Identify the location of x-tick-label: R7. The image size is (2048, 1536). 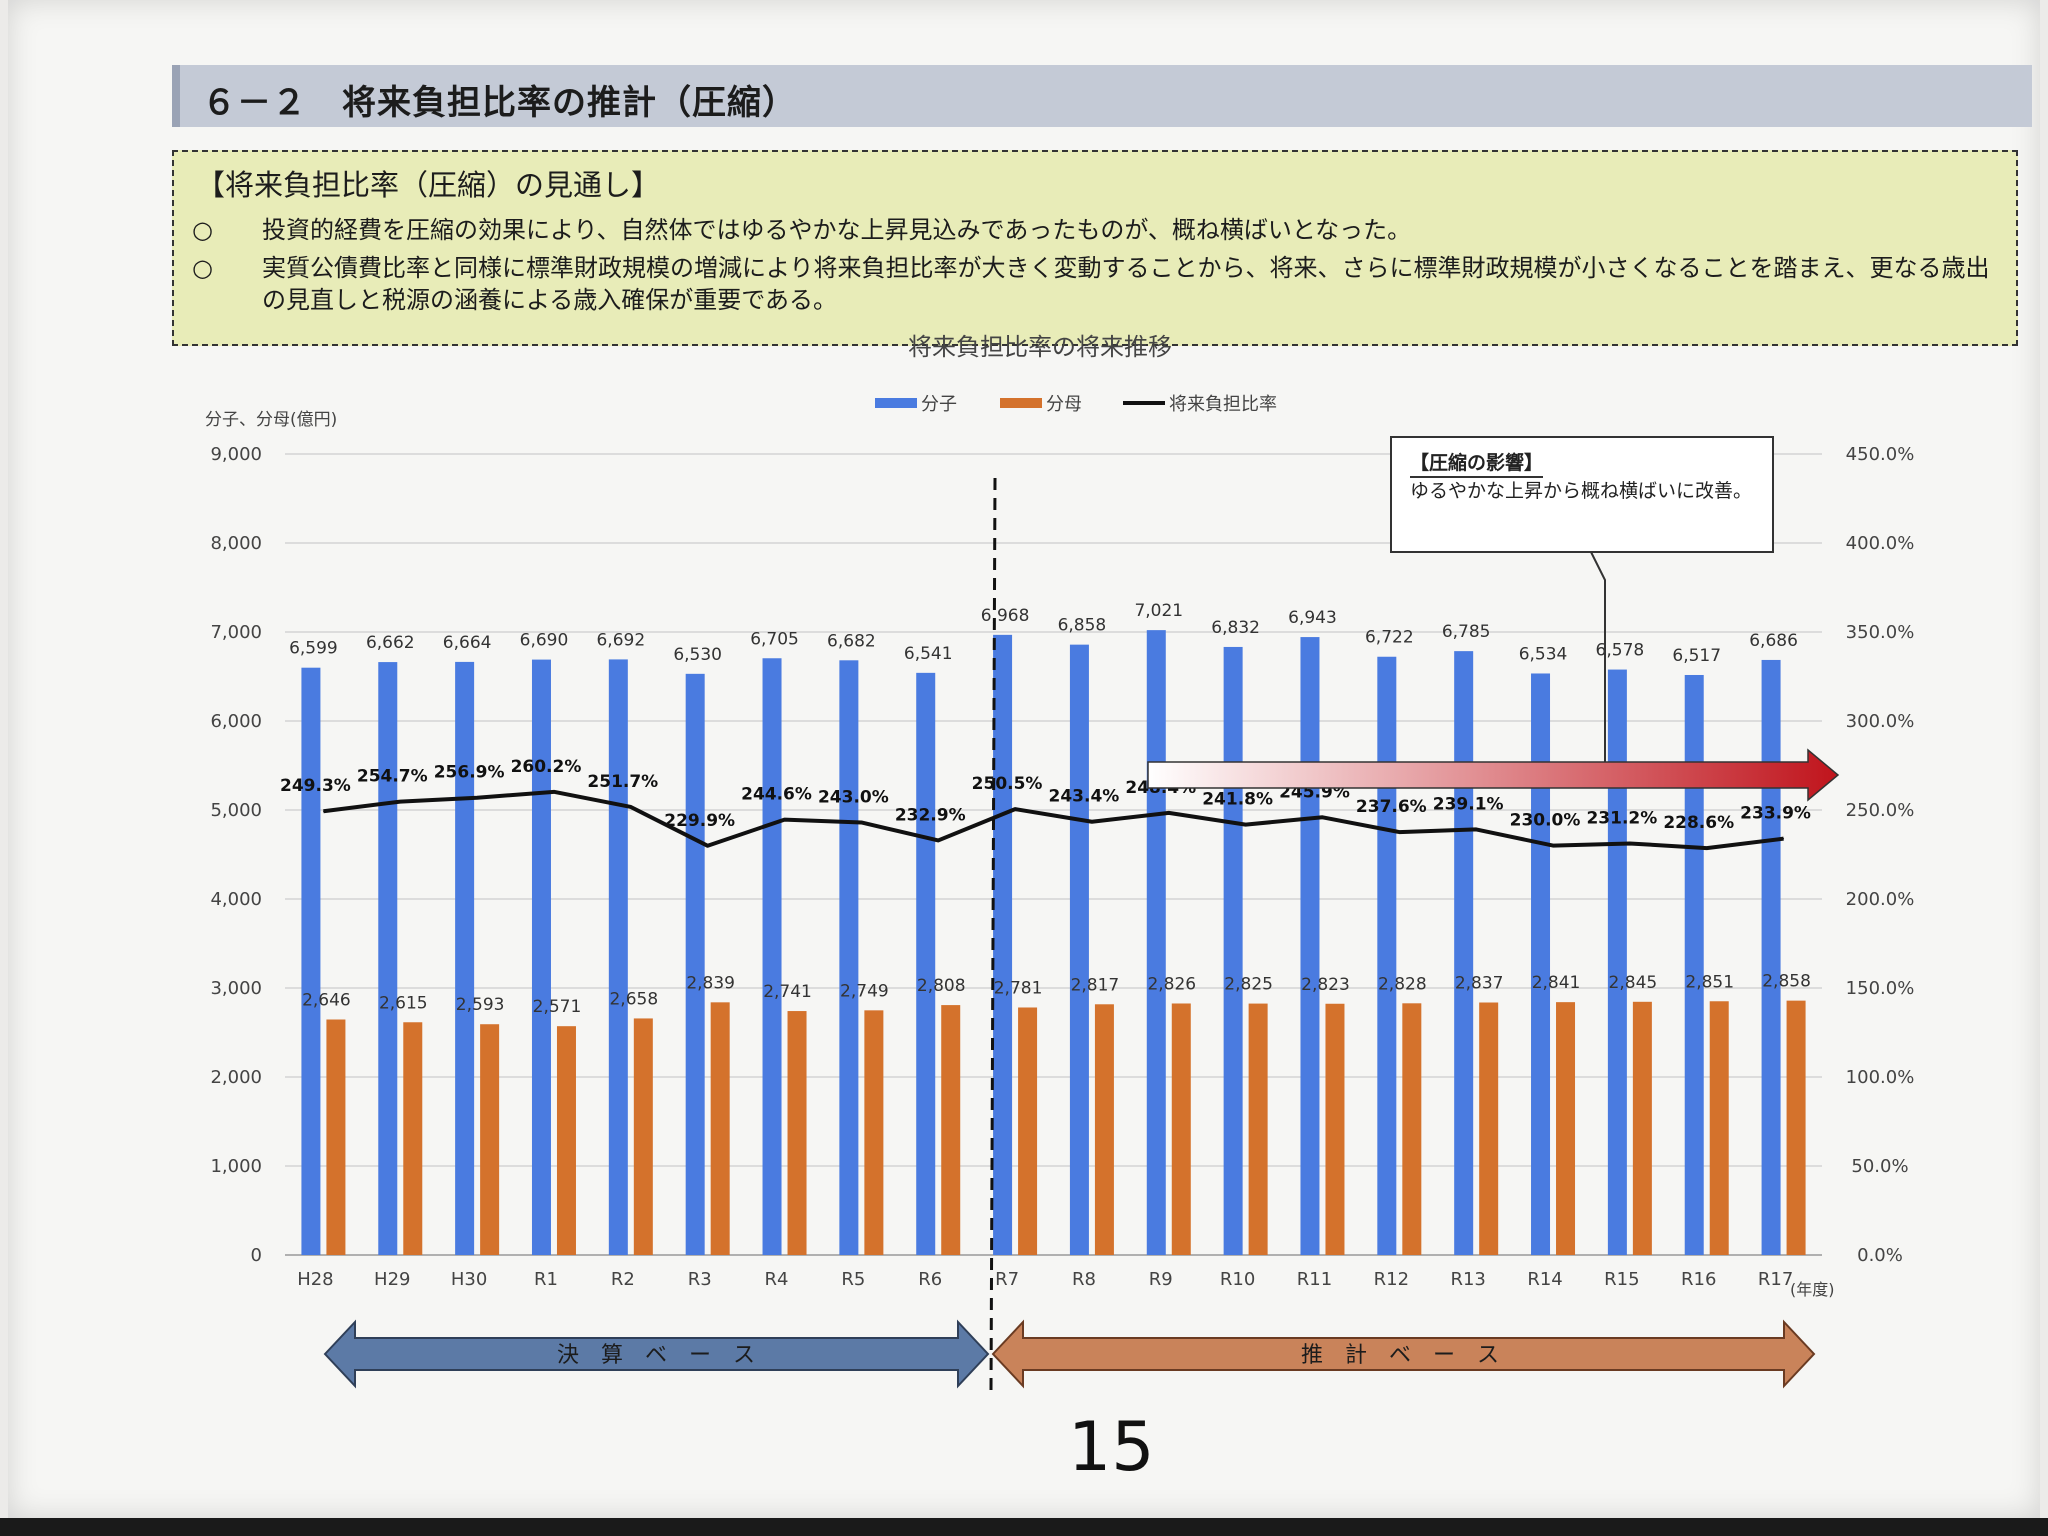
(1007, 1279).